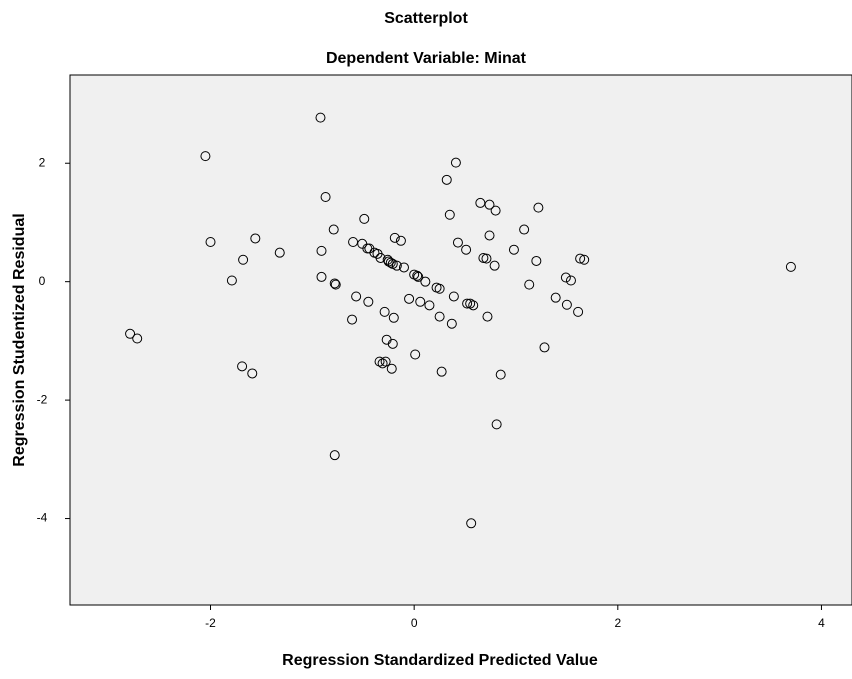  I want to click on y-axis-label: Regression Studentized Residual, so click(19, 339).